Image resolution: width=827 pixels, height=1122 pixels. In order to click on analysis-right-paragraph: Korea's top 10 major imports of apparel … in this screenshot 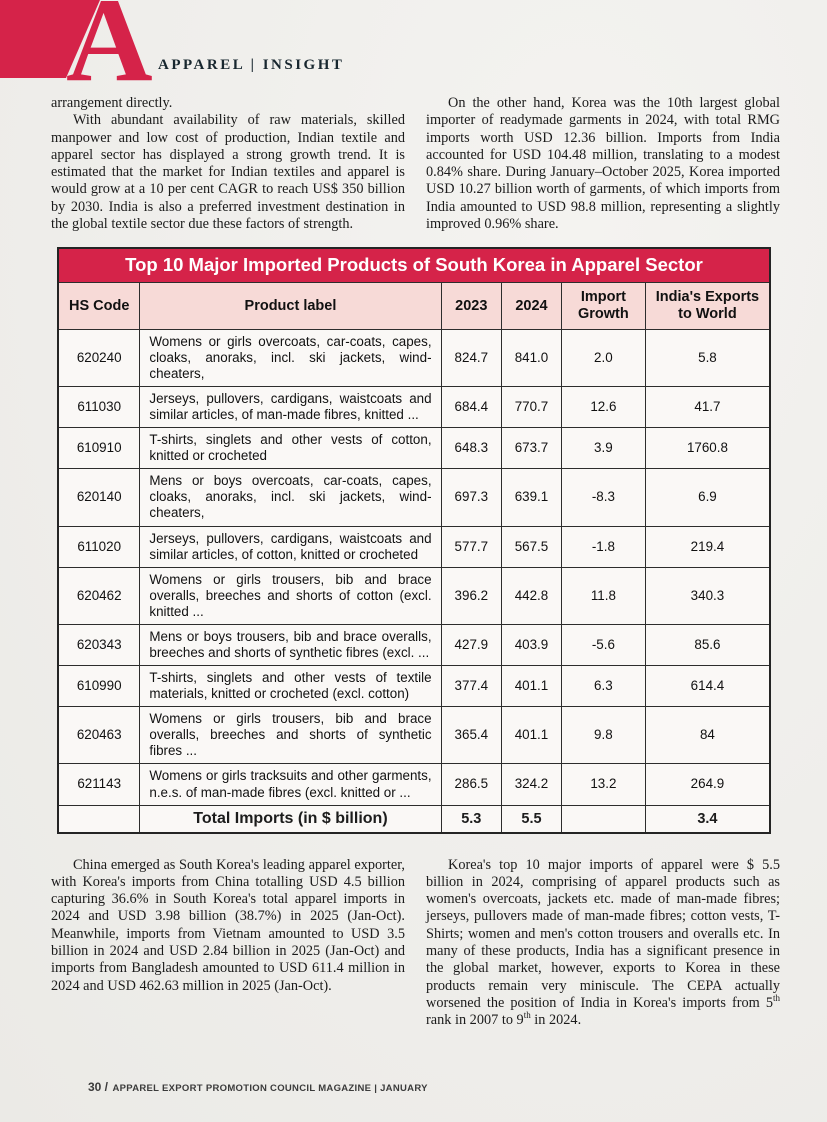, I will do `click(603, 942)`.